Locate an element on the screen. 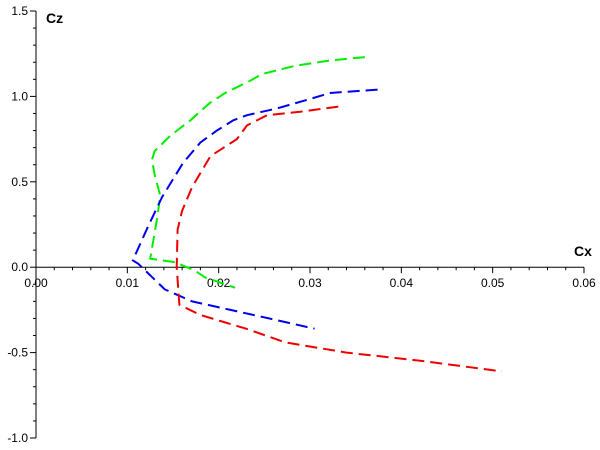  y-tick-label: 1.5 is located at coordinates (19, 11).